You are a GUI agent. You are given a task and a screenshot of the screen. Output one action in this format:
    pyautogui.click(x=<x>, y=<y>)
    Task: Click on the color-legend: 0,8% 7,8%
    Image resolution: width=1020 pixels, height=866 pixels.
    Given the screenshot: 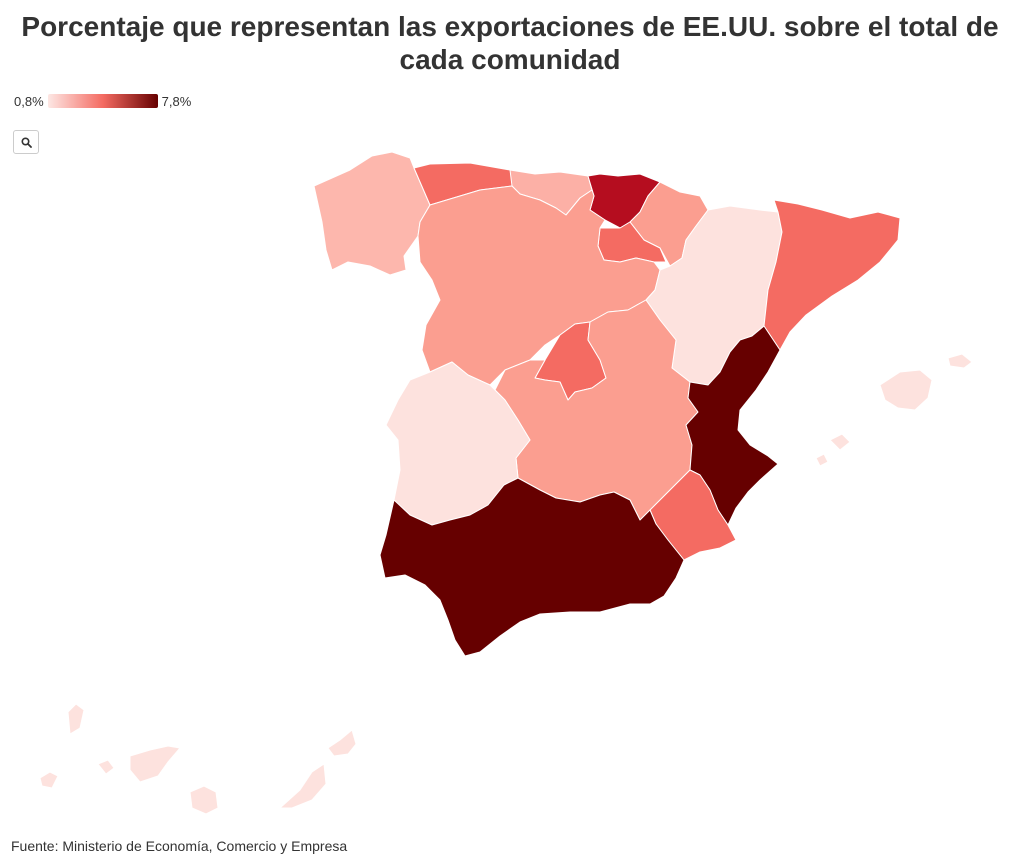 What is the action you would take?
    pyautogui.click(x=102, y=101)
    